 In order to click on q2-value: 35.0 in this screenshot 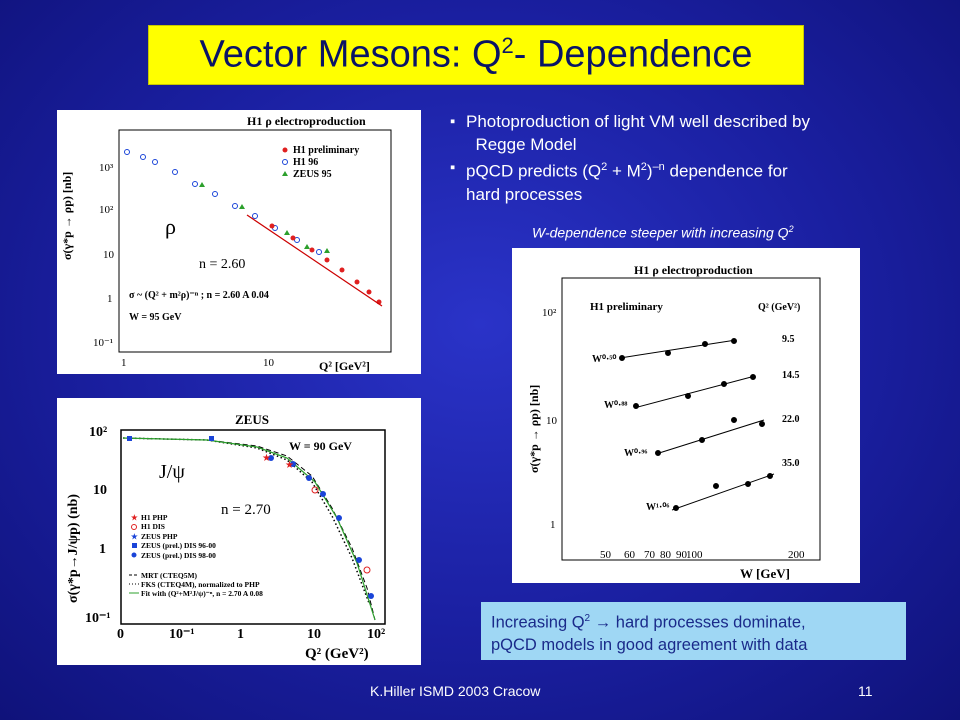, I will do `click(791, 463)`.